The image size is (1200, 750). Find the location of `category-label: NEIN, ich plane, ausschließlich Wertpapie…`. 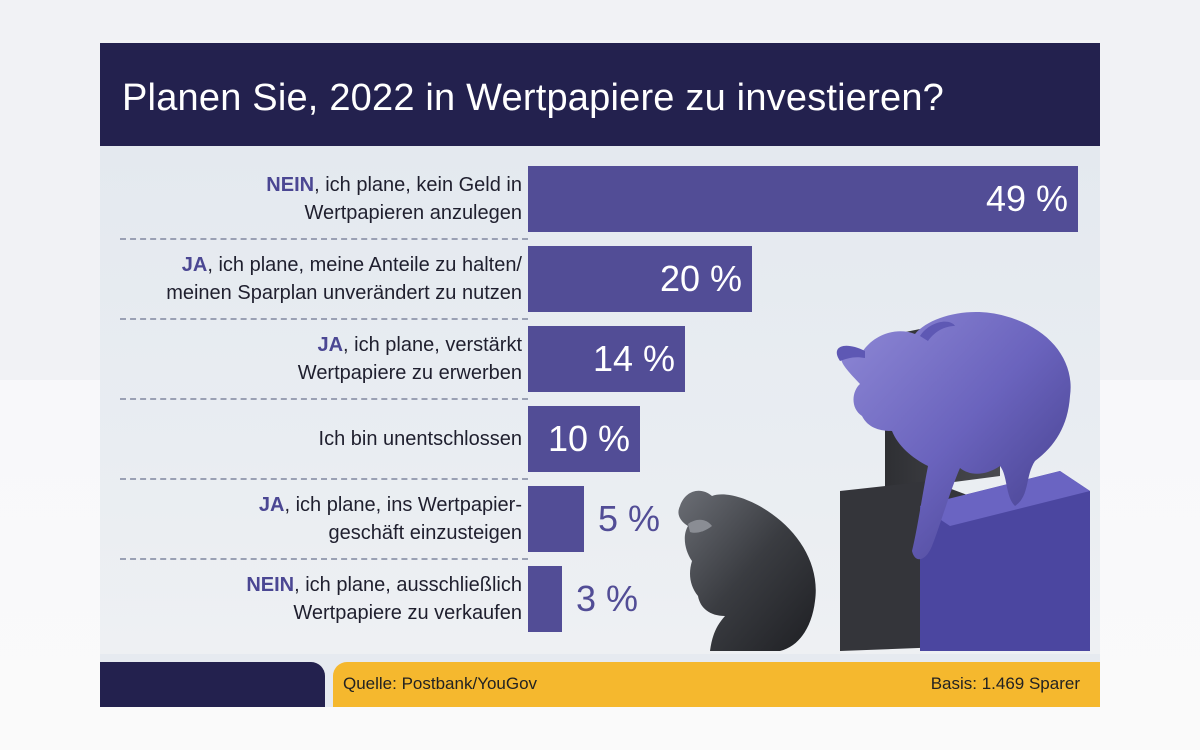

category-label: NEIN, ich plane, ausschließlich Wertpapie… is located at coordinates (312, 599).